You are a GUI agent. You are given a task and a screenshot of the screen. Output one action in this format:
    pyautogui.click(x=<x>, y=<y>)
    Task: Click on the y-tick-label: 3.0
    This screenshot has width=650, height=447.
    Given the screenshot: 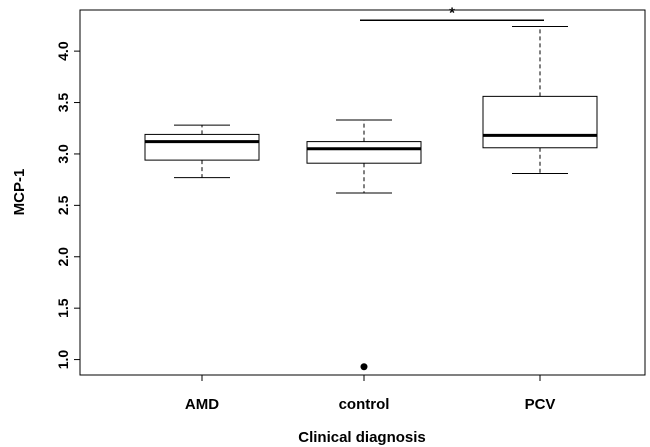 What is the action you would take?
    pyautogui.click(x=63, y=154)
    